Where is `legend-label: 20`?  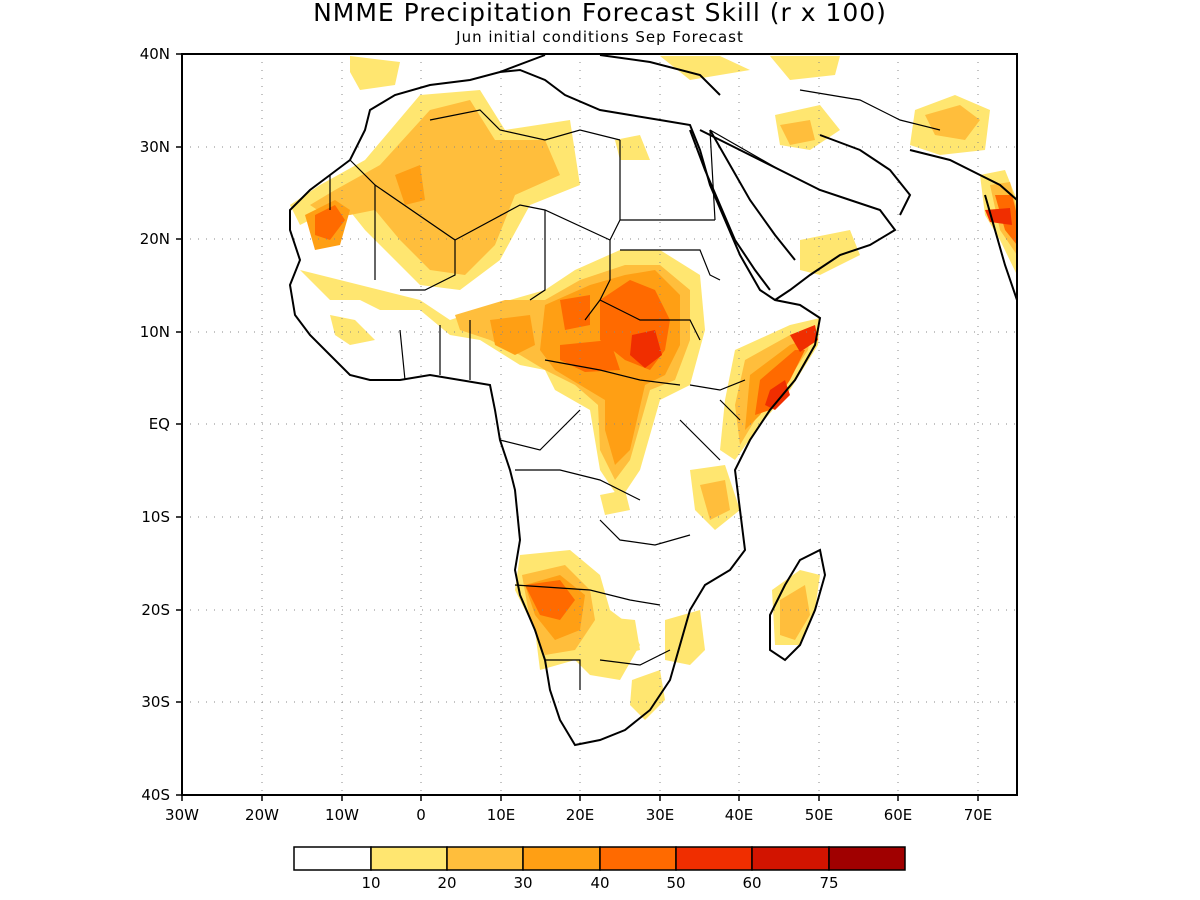 legend-label: 20 is located at coordinates (446, 883).